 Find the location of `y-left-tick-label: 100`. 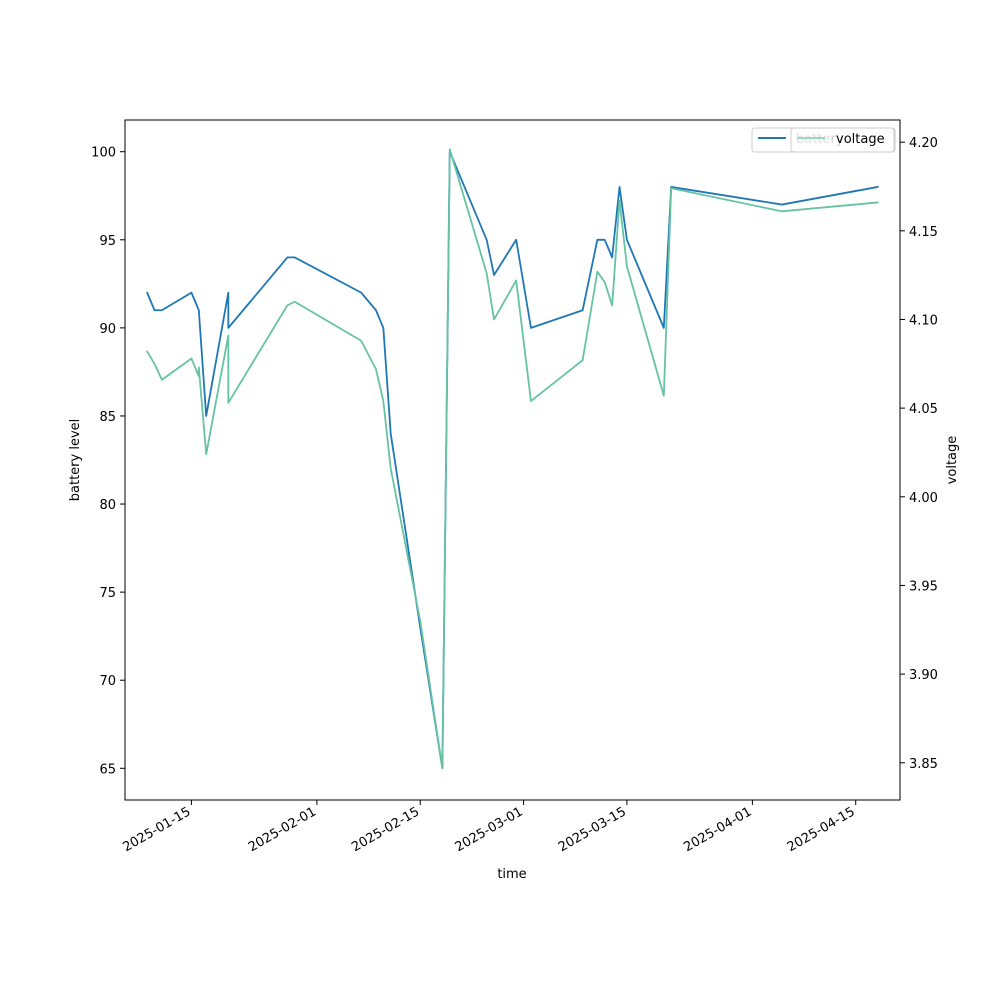

y-left-tick-label: 100 is located at coordinates (103, 153).